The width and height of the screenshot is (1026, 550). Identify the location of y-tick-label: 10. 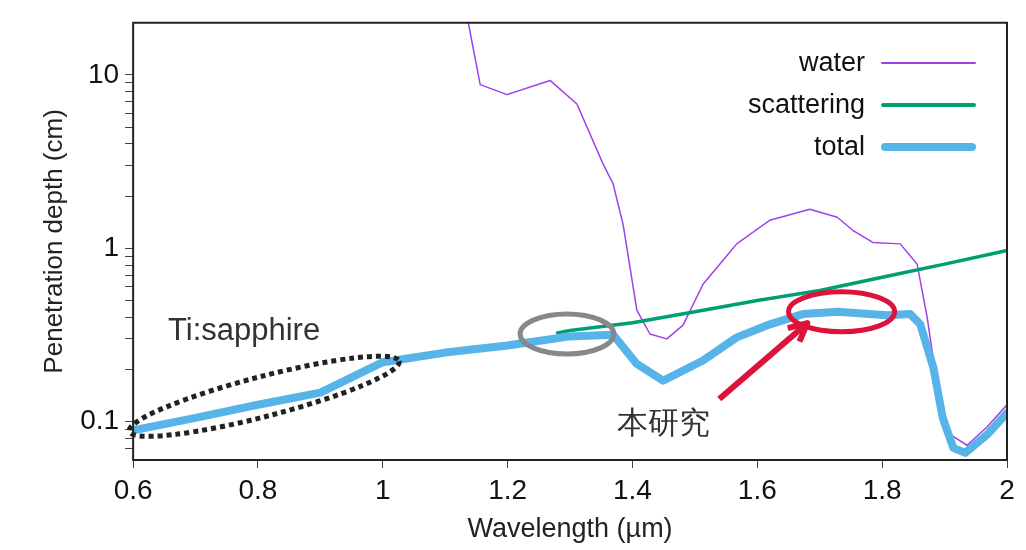
(103, 73).